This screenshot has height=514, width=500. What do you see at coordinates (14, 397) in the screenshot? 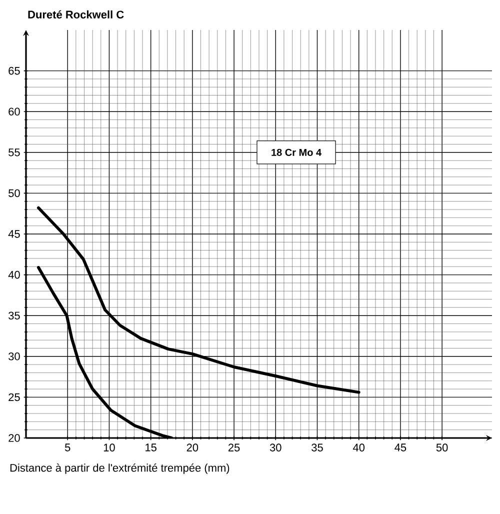
I see `y-tick-label: 25` at bounding box center [14, 397].